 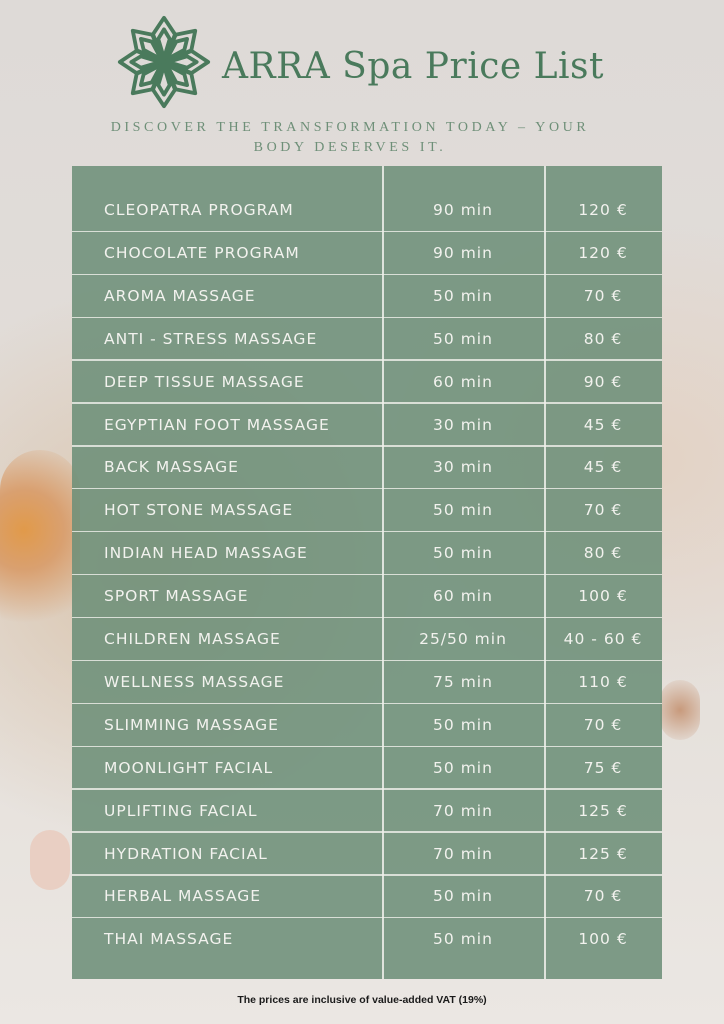 I want to click on service-price: 75 €, so click(x=603, y=767).